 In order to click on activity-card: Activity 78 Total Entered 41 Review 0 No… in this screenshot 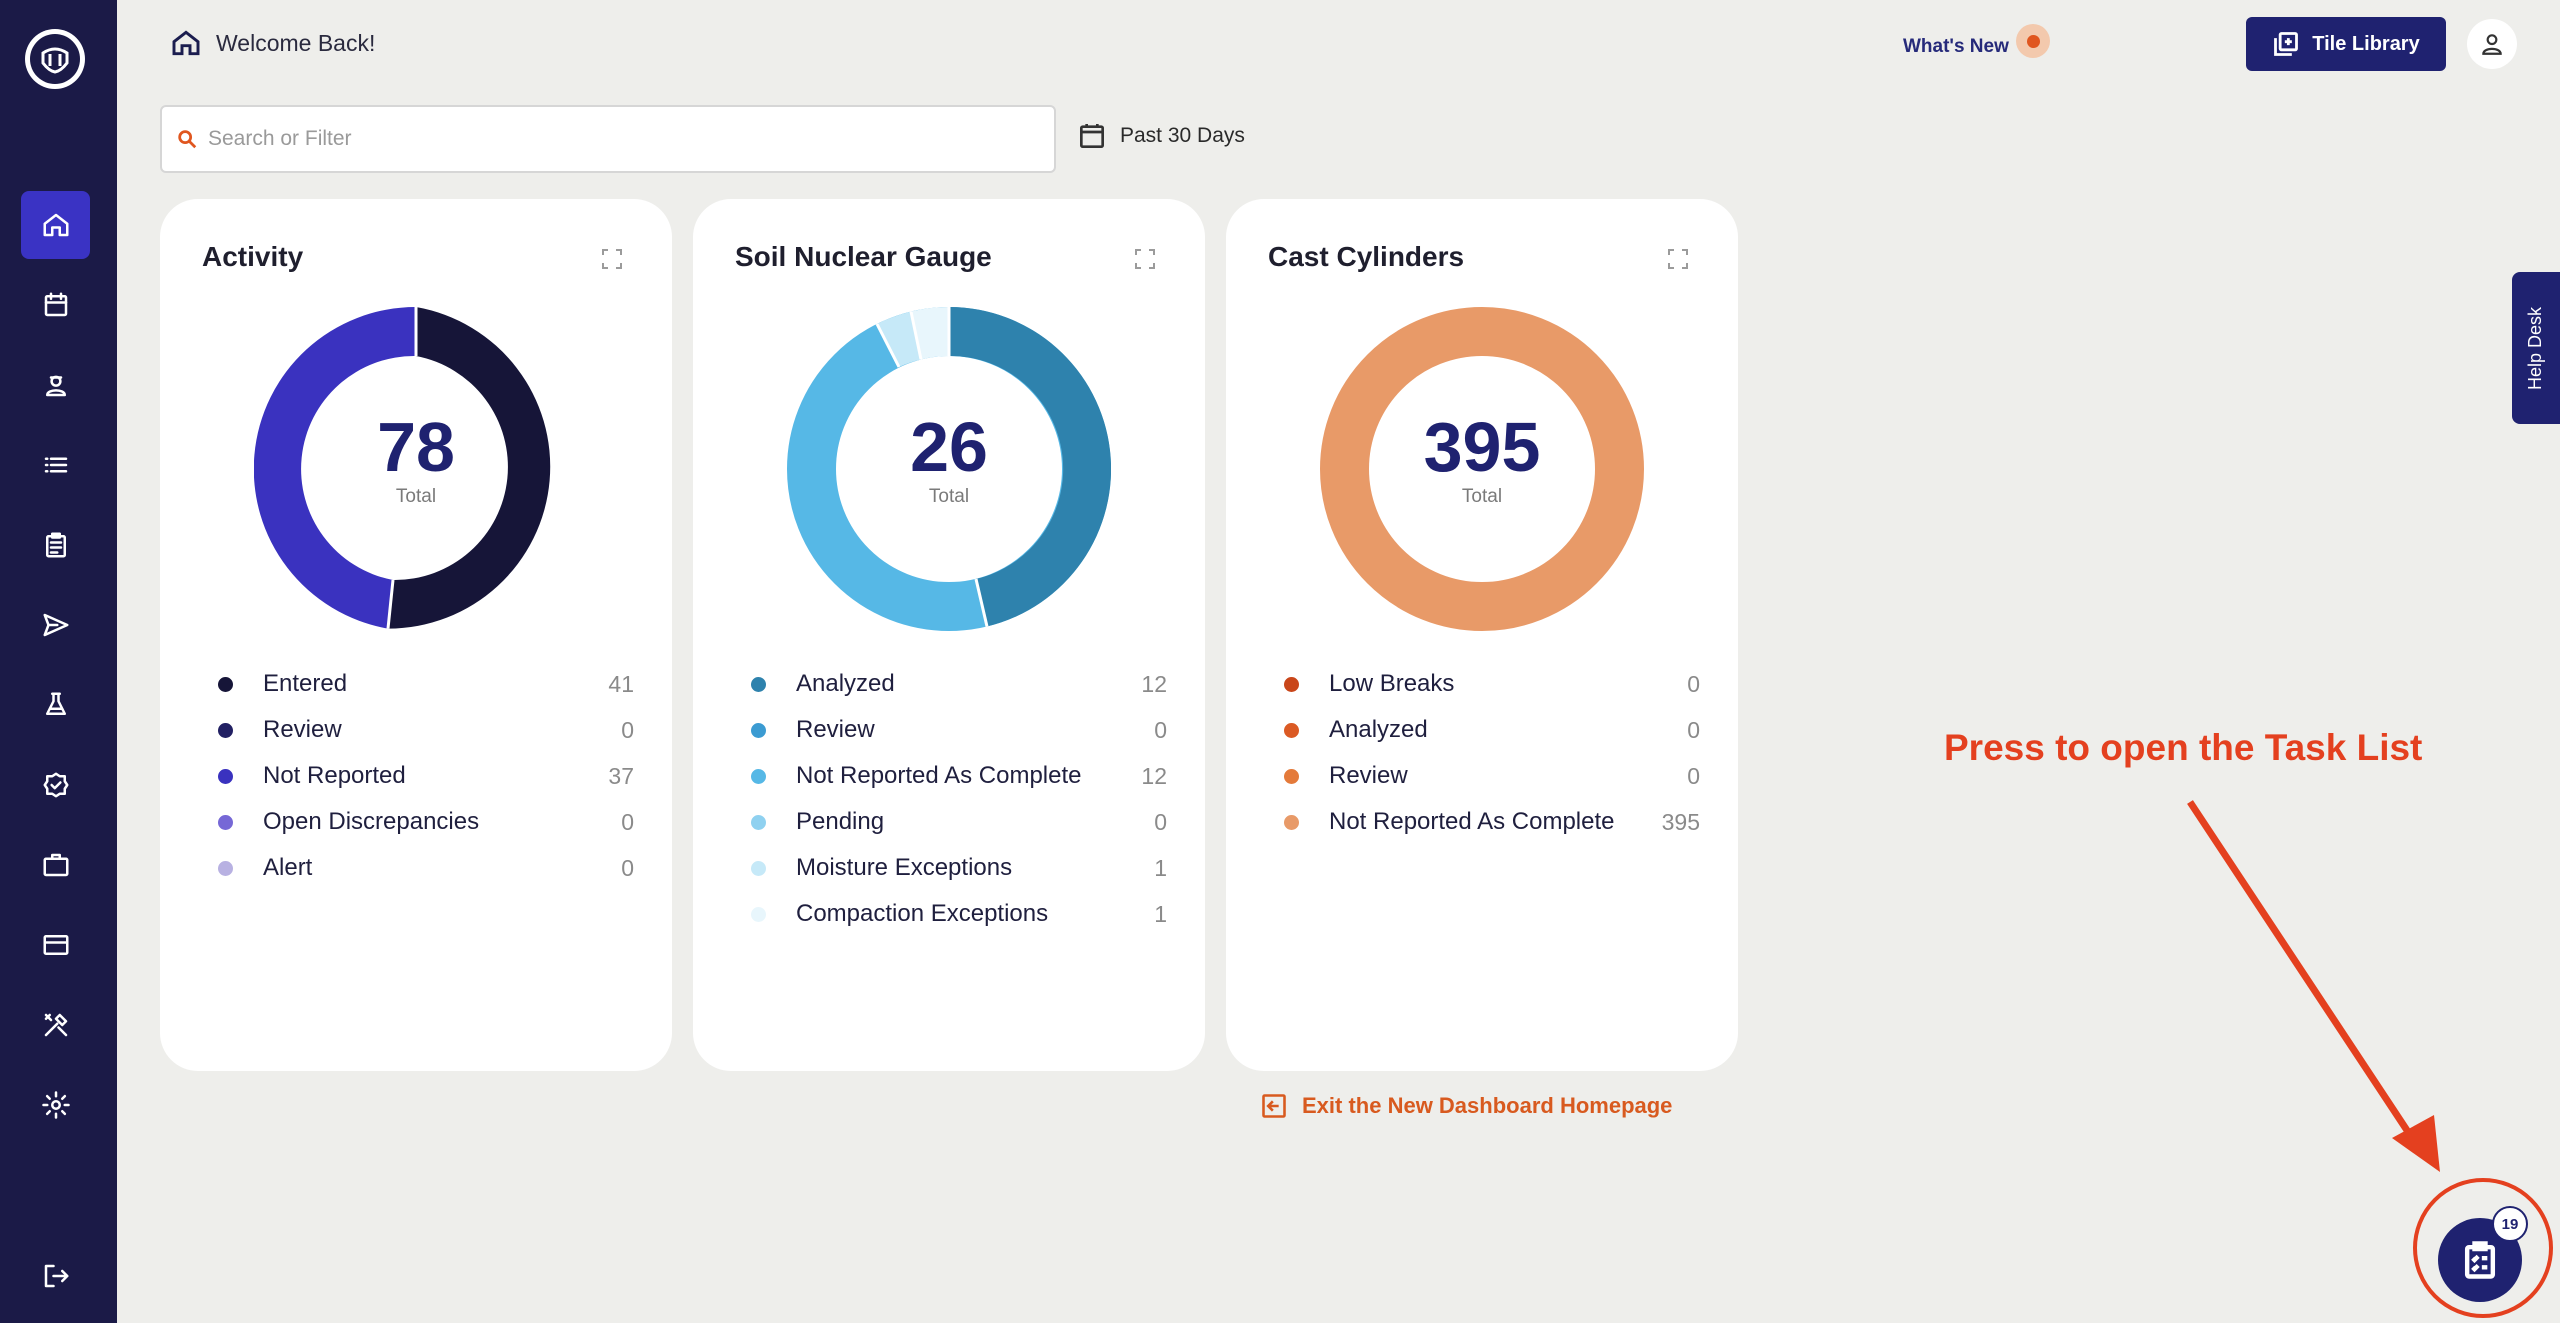, I will do `click(416, 635)`.